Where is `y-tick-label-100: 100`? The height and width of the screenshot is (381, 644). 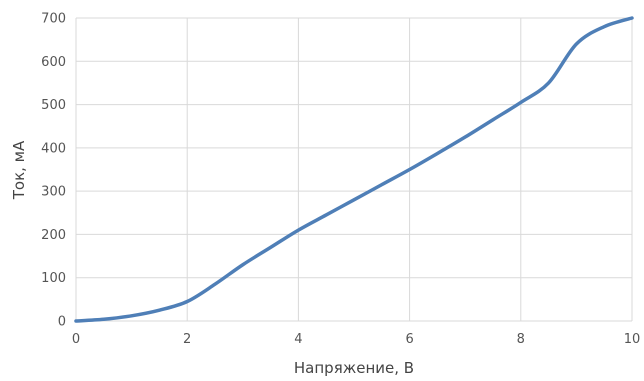 y-tick-label-100: 100 is located at coordinates (53, 278).